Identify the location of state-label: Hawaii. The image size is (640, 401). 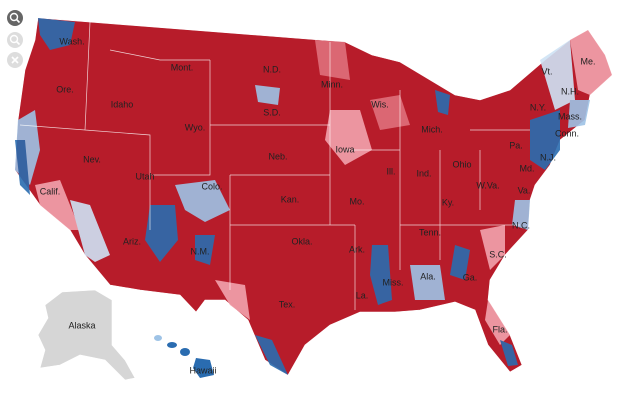
(202, 370).